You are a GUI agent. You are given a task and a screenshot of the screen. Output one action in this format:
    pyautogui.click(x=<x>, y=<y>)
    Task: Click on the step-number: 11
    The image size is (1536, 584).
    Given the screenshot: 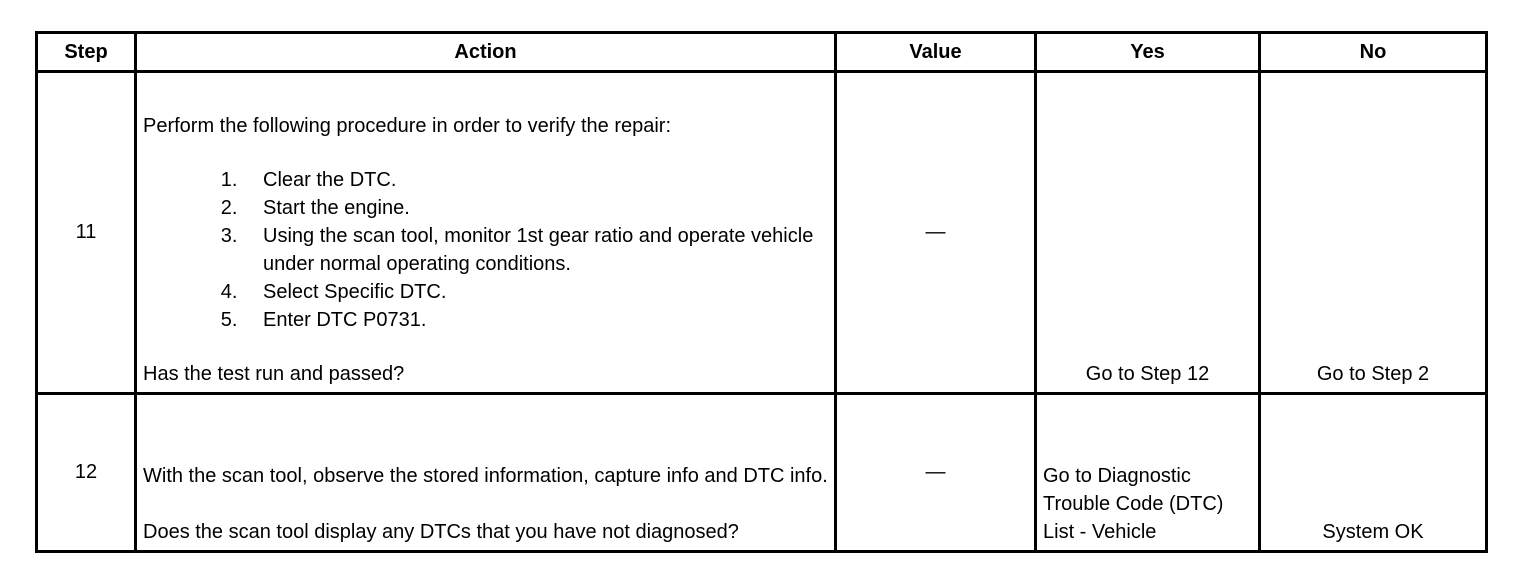 What is the action you would take?
    pyautogui.click(x=86, y=232)
    